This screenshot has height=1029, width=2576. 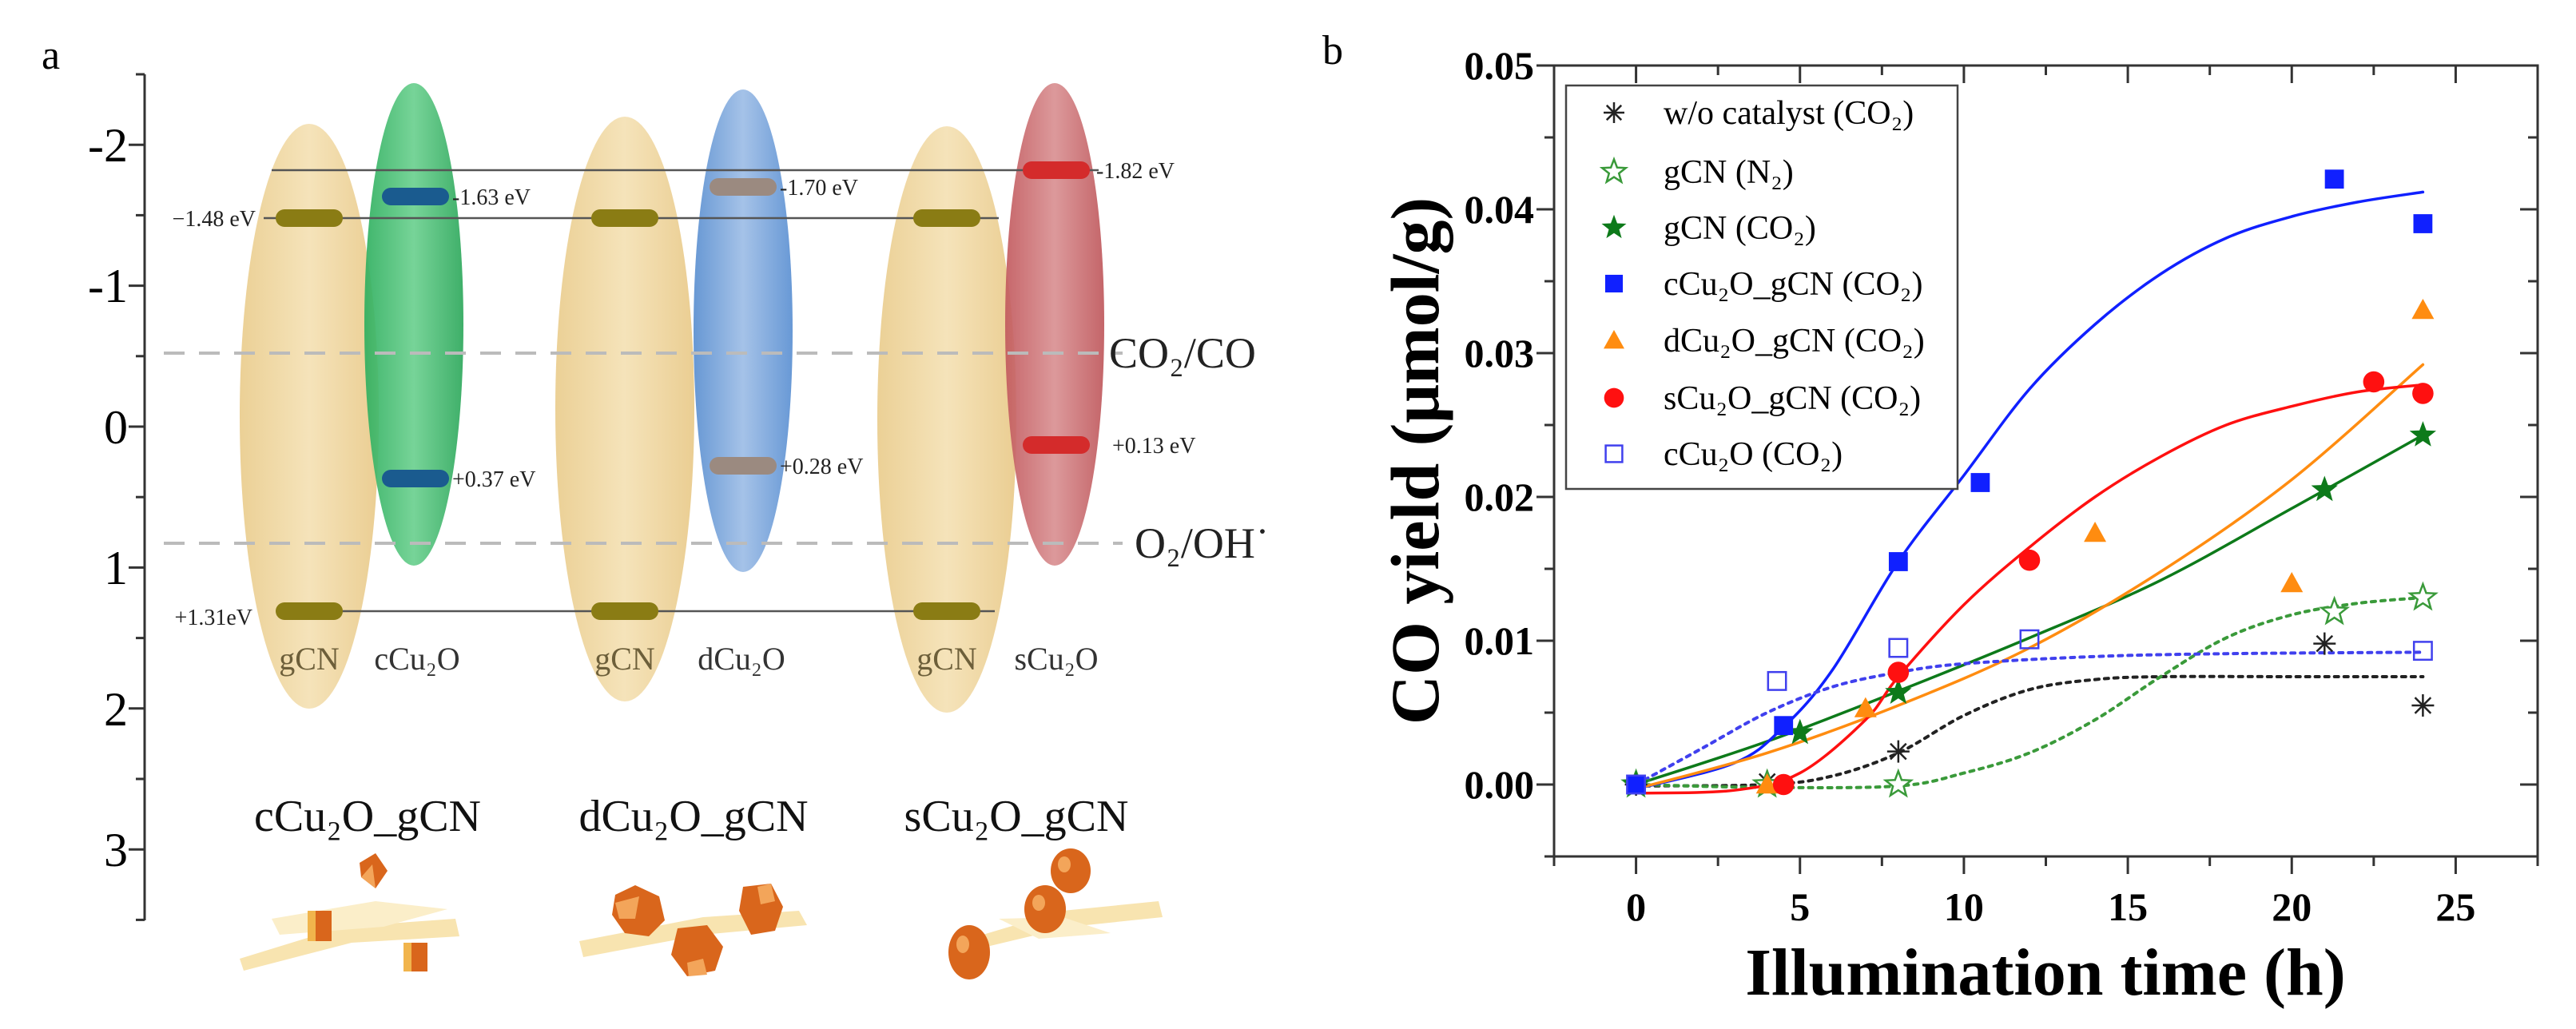 I want to click on energy-tick-label: -1, so click(x=108, y=286).